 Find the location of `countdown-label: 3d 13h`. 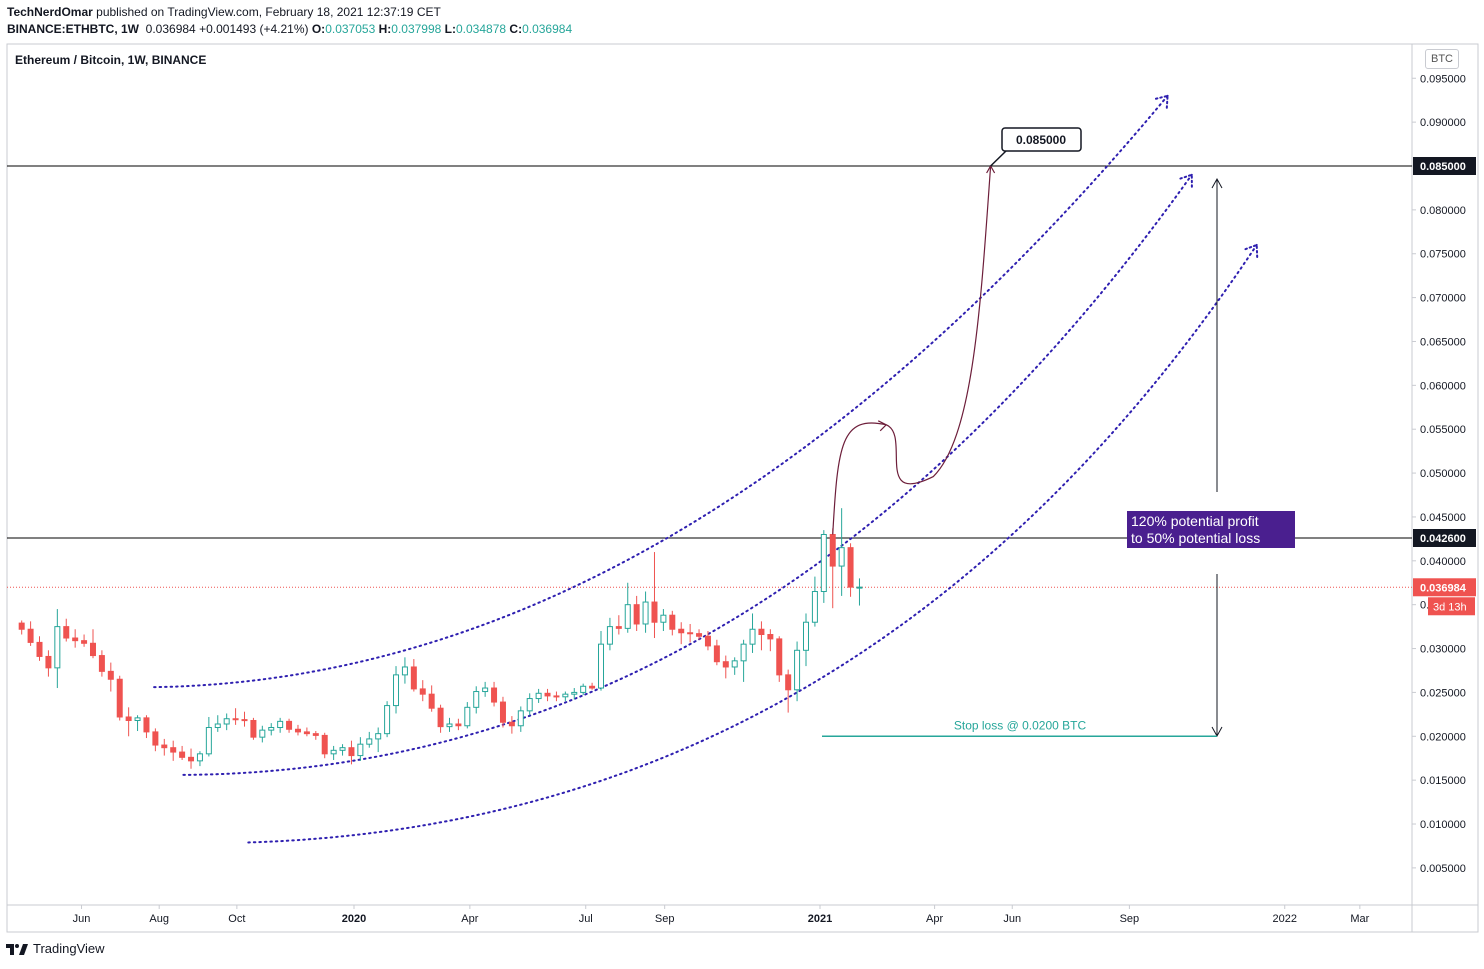

countdown-label: 3d 13h is located at coordinates (1450, 607).